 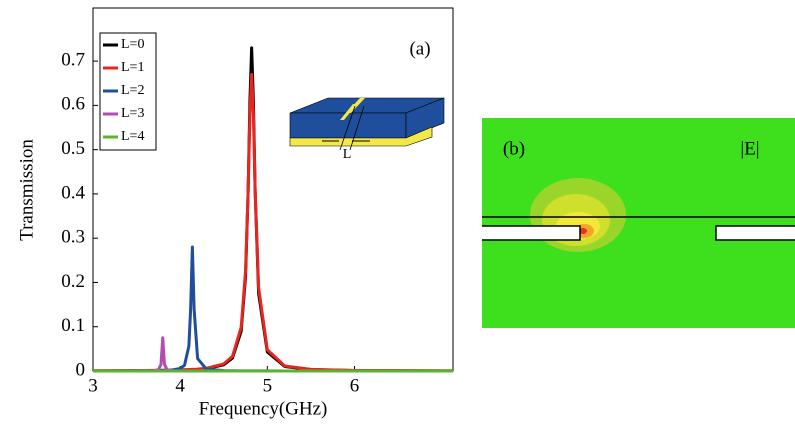 I want to click on x-axis-label: Frequency(GHz), so click(x=263, y=408).